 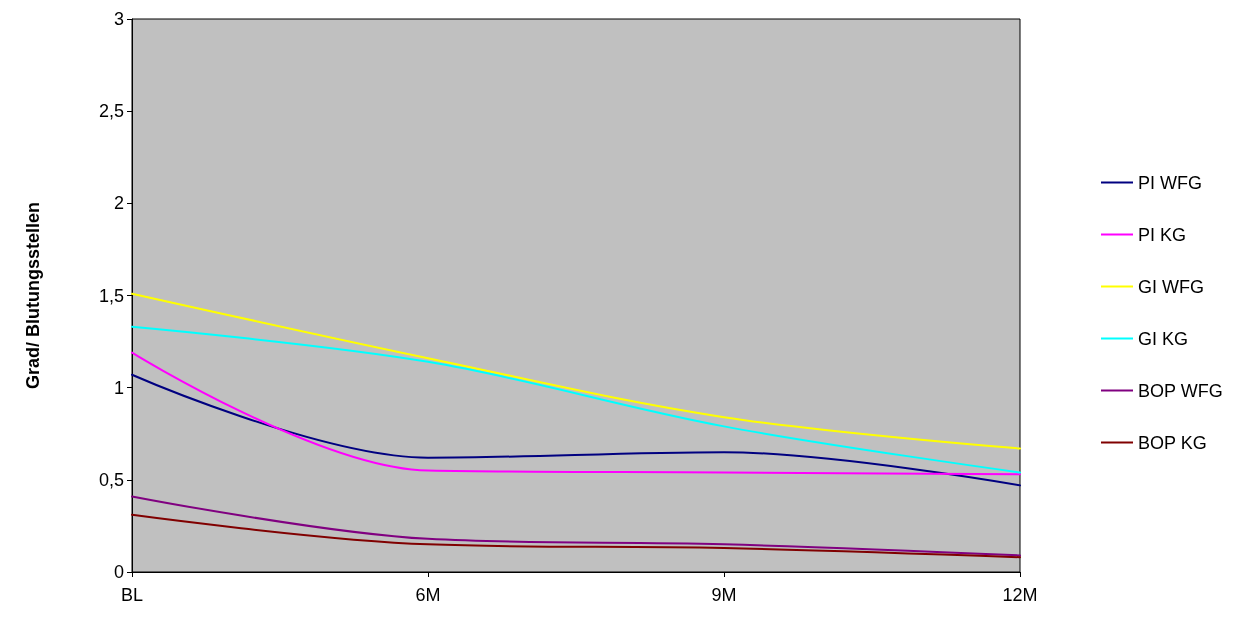 What do you see at coordinates (1162, 234) in the screenshot?
I see `legend-label: PI KG` at bounding box center [1162, 234].